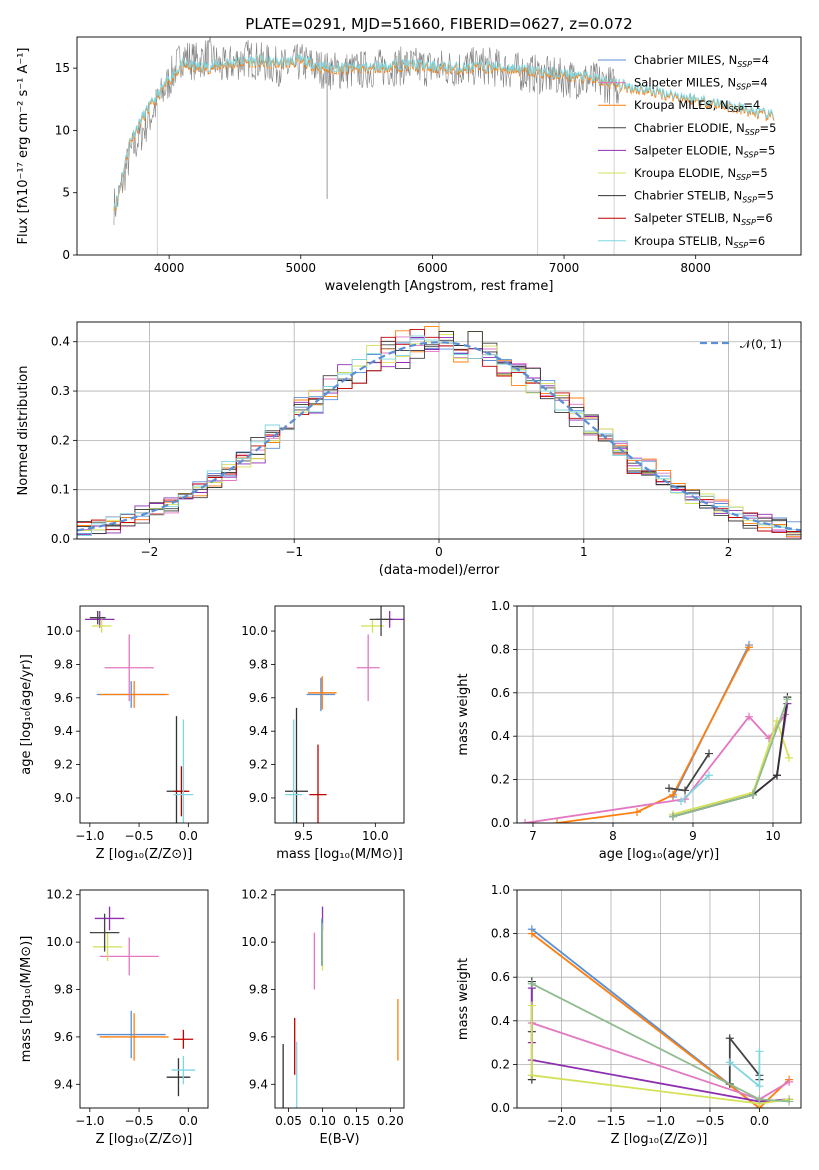 Image resolution: width=819 pixels, height=1170 pixels. Describe the element at coordinates (66, 255) in the screenshot. I see `y-tick-label: 0` at that location.